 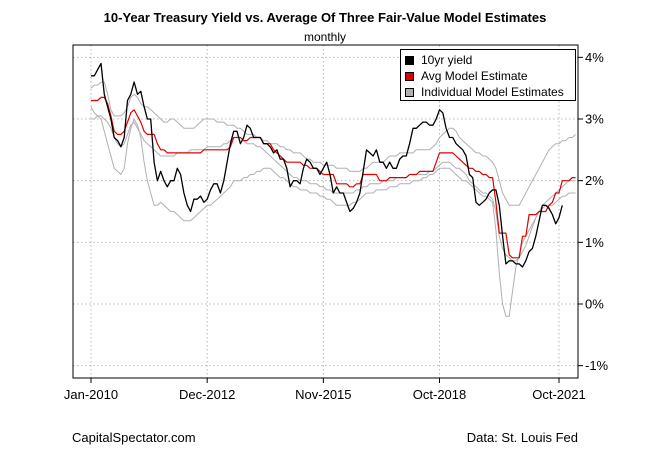 What do you see at coordinates (207, 394) in the screenshot?
I see `x-tick-label: Dec-2012` at bounding box center [207, 394].